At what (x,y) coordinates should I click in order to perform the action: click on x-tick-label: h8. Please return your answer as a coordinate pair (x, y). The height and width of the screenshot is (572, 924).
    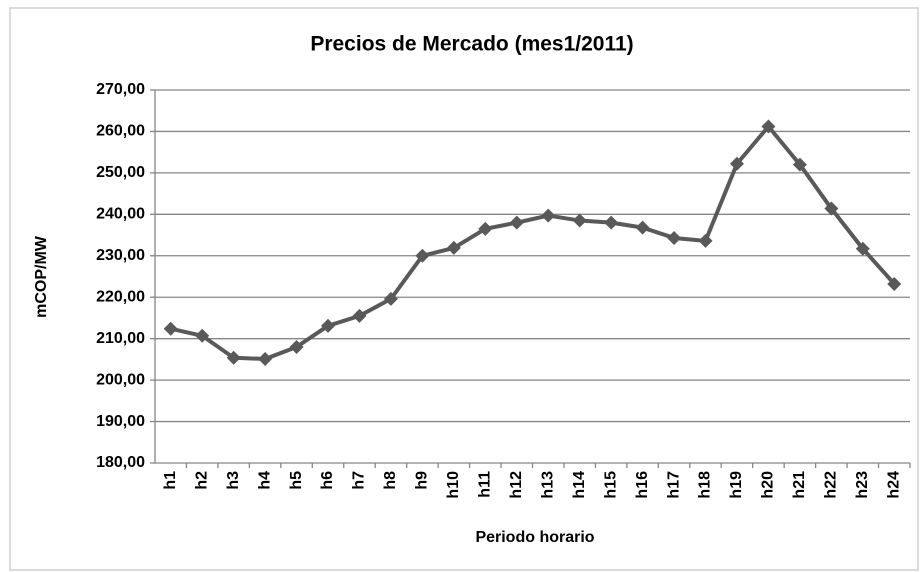
    Looking at the image, I should click on (390, 480).